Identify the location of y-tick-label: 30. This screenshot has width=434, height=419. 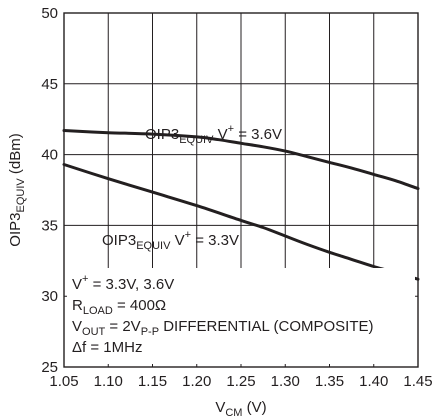
(49, 296).